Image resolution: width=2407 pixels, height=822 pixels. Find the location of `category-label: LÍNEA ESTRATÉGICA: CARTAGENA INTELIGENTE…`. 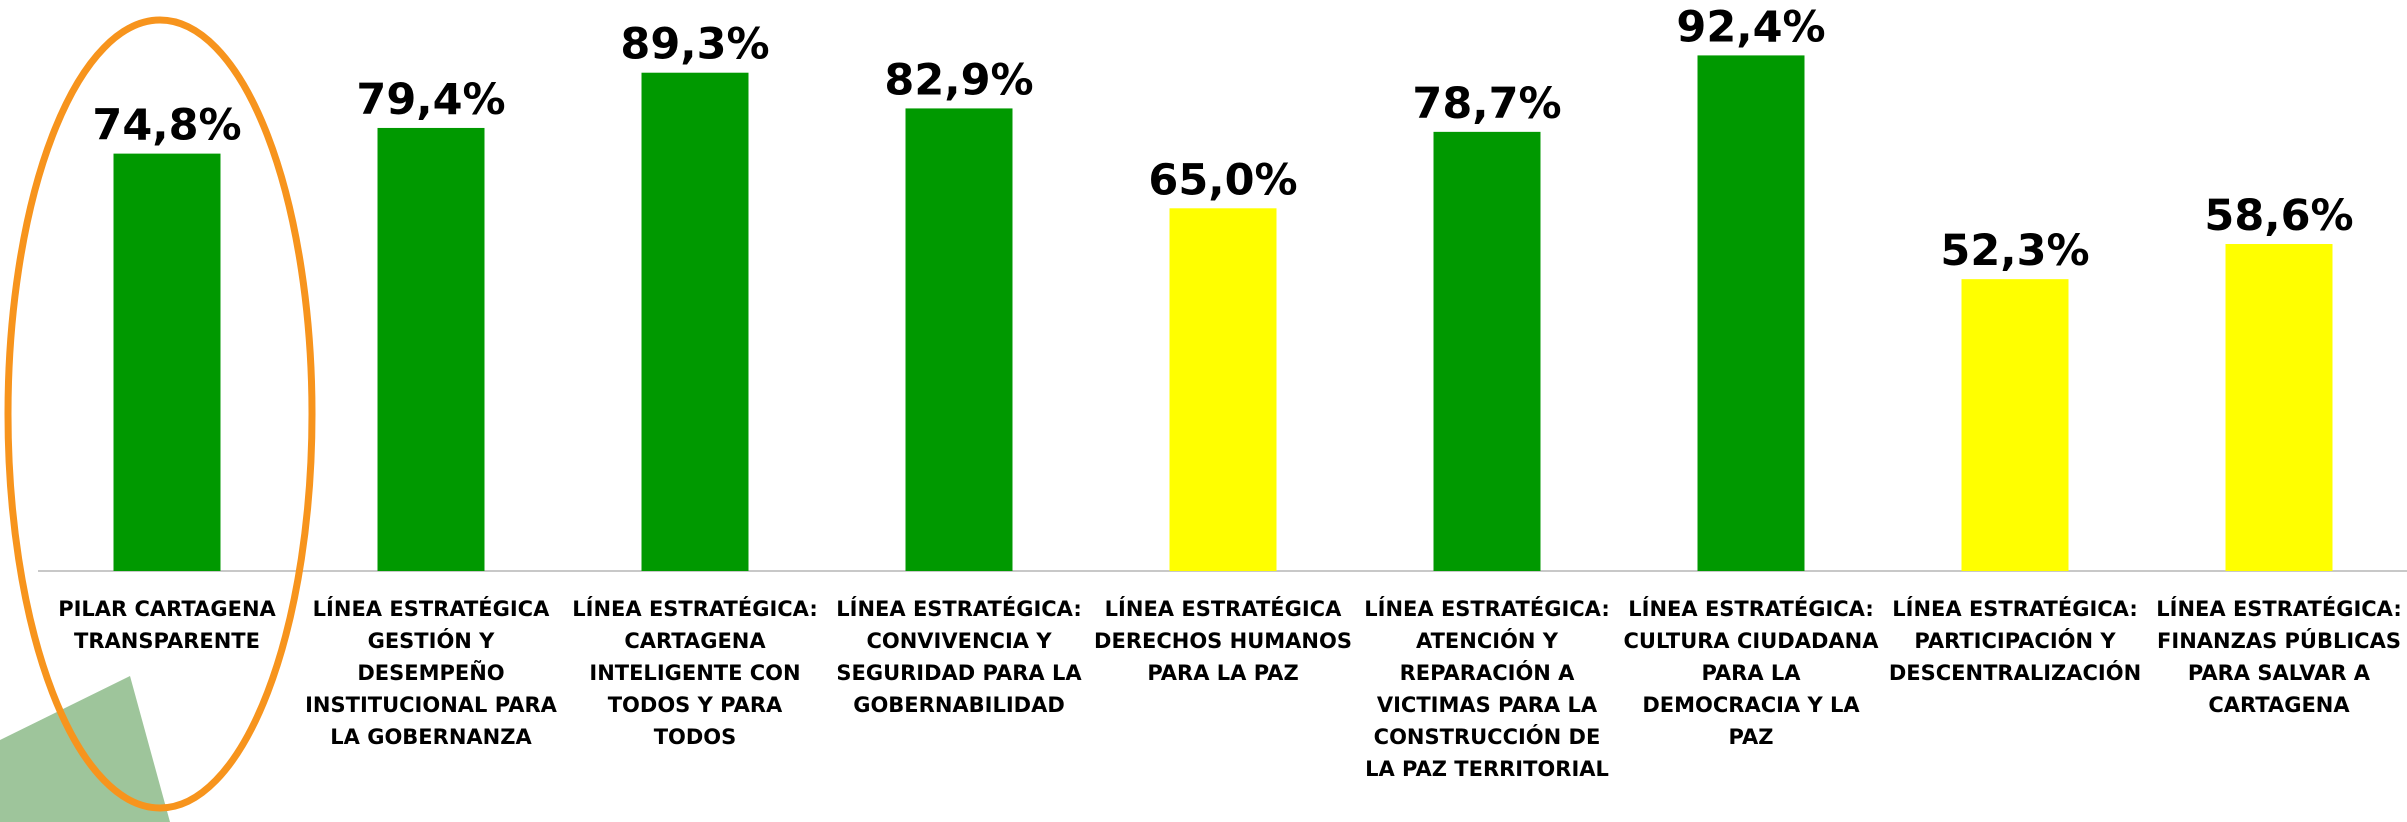

category-label: LÍNEA ESTRATÉGICA: CARTAGENA INTELIGENTE… is located at coordinates (695, 673).